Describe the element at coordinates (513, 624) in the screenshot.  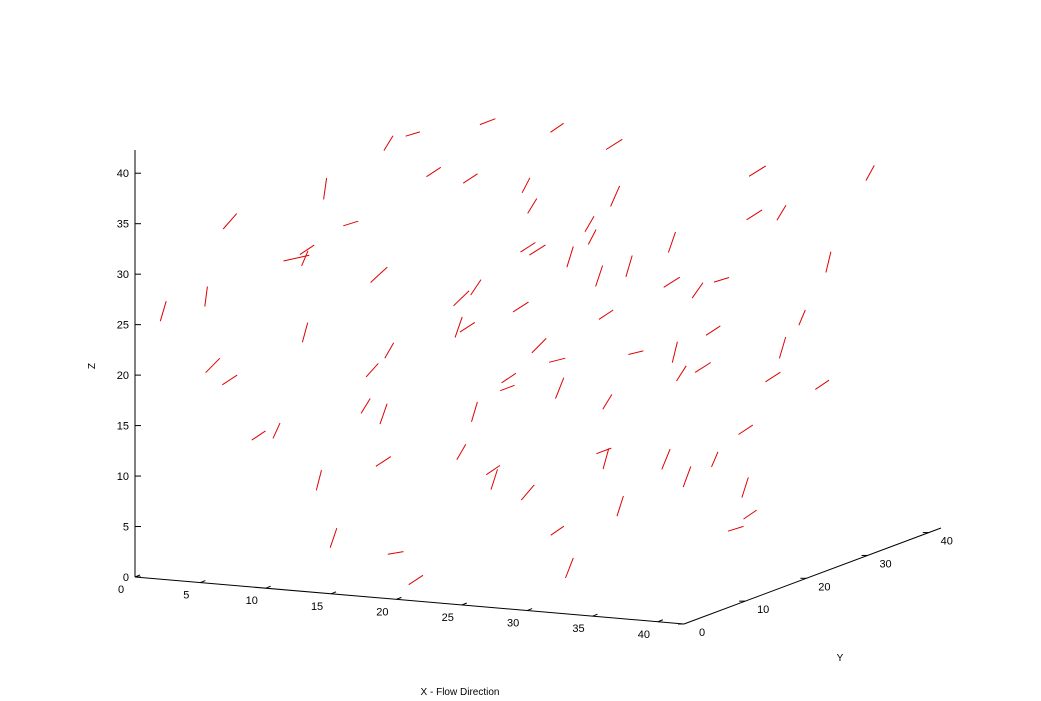
I see `x-tick-label: 30` at that location.